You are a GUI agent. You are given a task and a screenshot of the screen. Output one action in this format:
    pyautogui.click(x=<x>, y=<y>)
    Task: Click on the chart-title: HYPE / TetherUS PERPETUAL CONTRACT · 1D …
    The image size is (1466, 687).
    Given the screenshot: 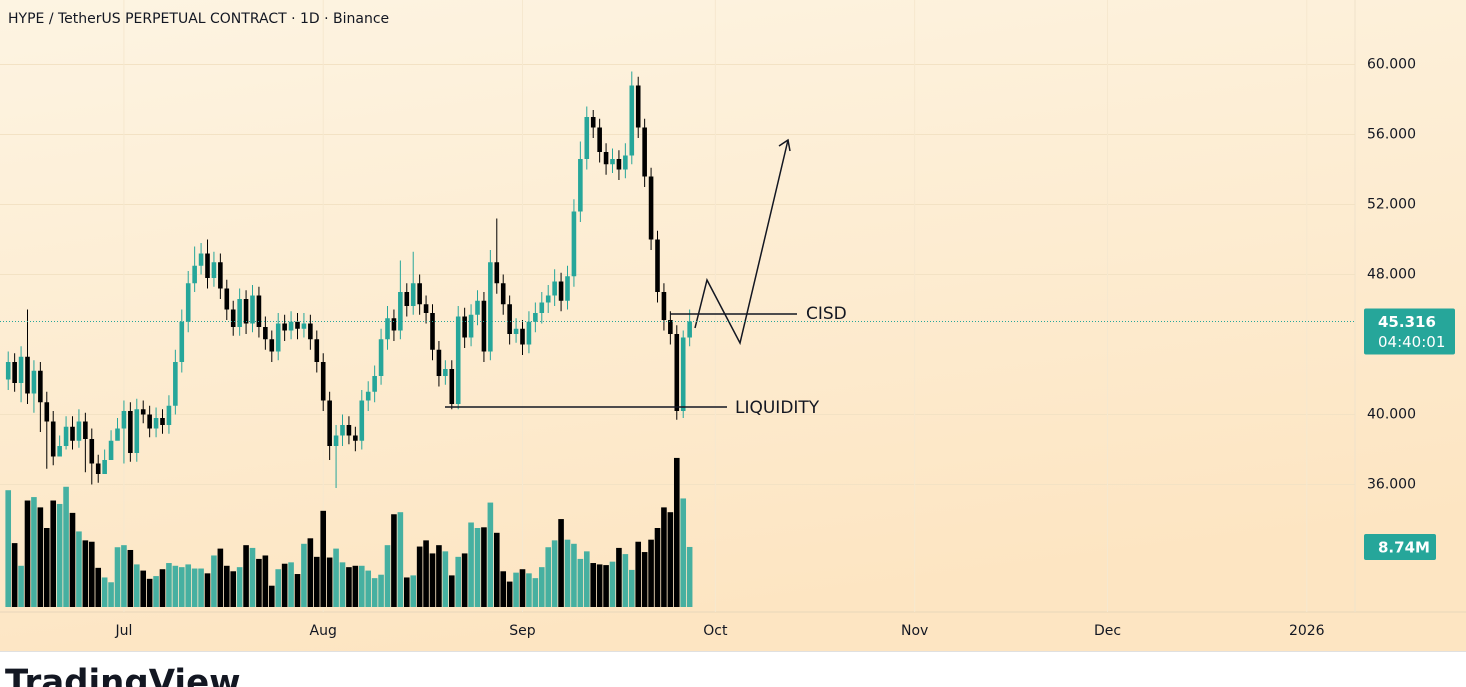 What is the action you would take?
    pyautogui.click(x=198, y=19)
    